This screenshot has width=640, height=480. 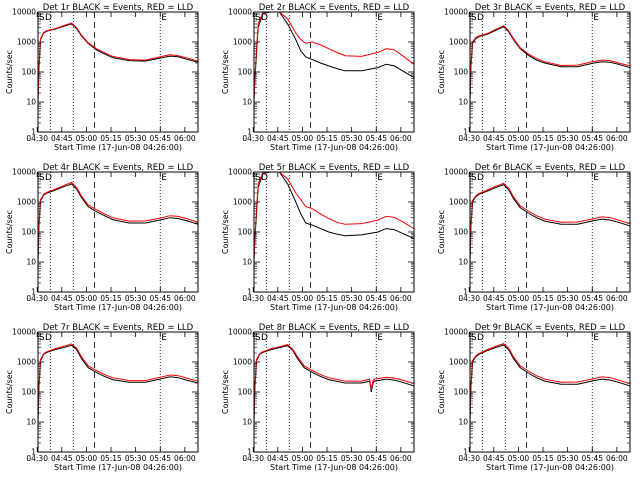 I want to click on panel-title: Det 5r BLACK = Events, RED = LLD, so click(x=334, y=168).